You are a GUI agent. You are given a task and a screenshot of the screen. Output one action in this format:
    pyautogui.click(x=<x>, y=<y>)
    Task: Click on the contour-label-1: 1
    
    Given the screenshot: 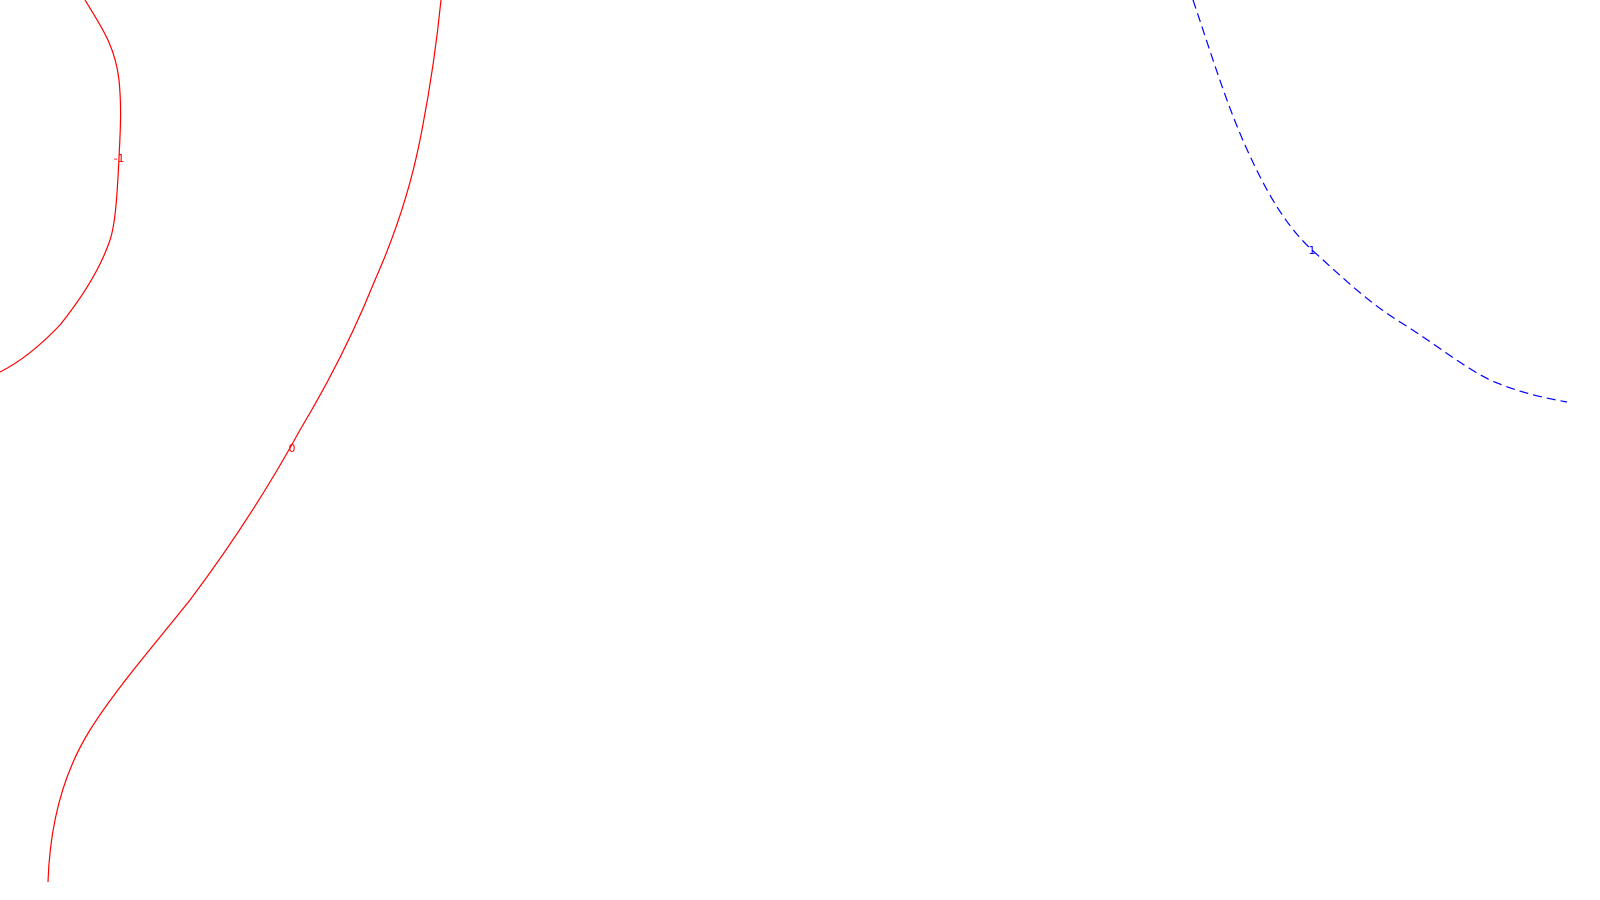 What is the action you would take?
    pyautogui.click(x=1312, y=250)
    